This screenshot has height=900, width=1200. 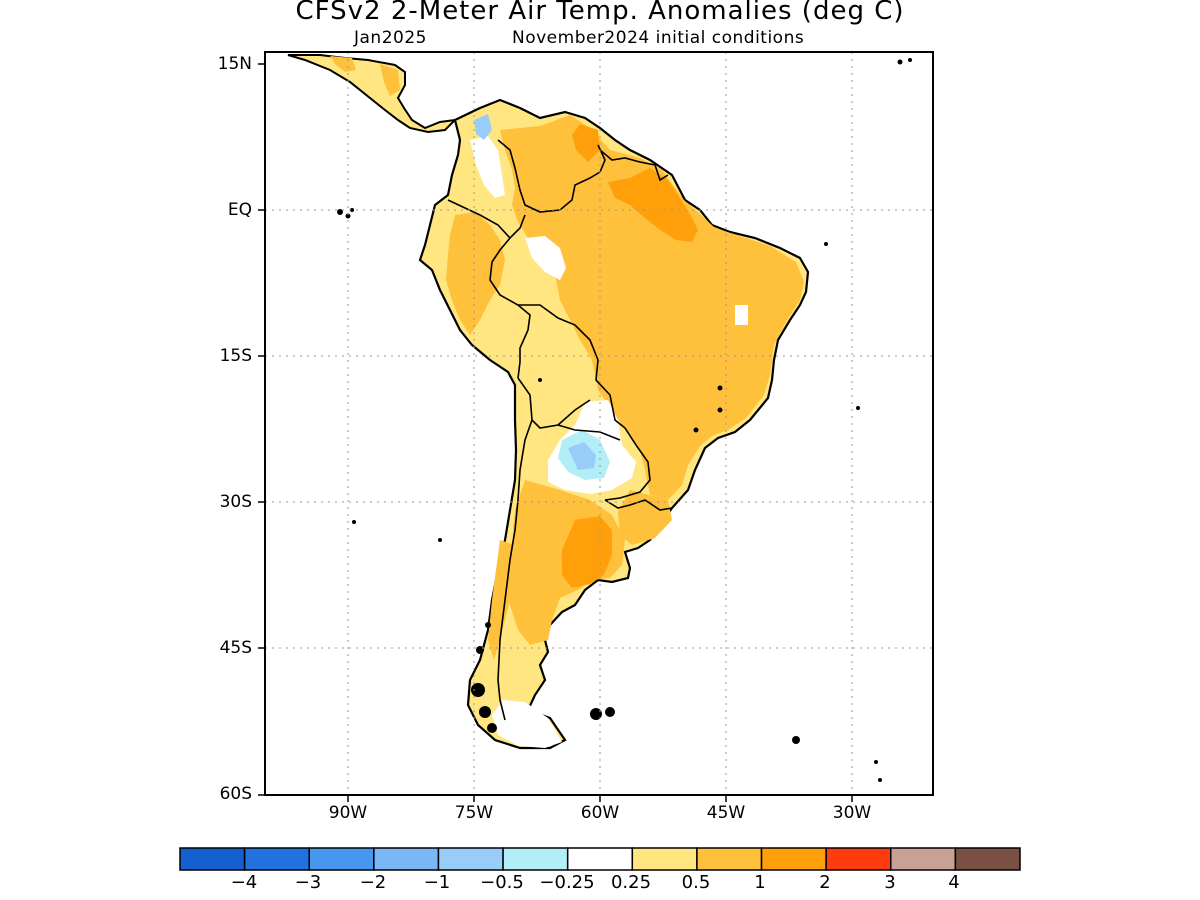 What do you see at coordinates (658, 38) in the screenshot?
I see `initial-conditions-label: November2024 initial conditions` at bounding box center [658, 38].